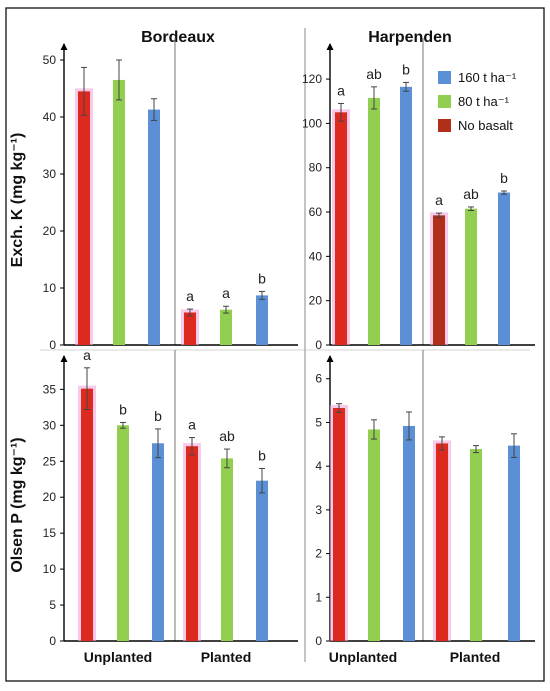  I want to click on significance-letter-bl-g0-160t: b, so click(158, 416).